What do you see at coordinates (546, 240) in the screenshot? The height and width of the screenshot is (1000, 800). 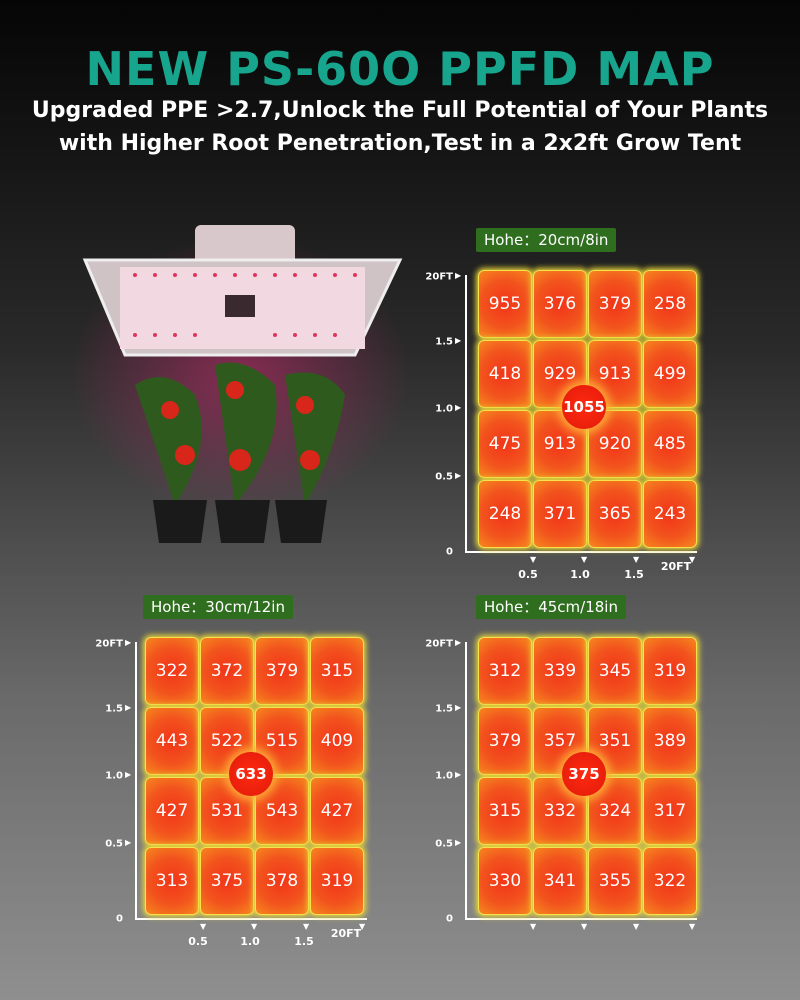 I see `height-label: Hohe：20cm/8in` at bounding box center [546, 240].